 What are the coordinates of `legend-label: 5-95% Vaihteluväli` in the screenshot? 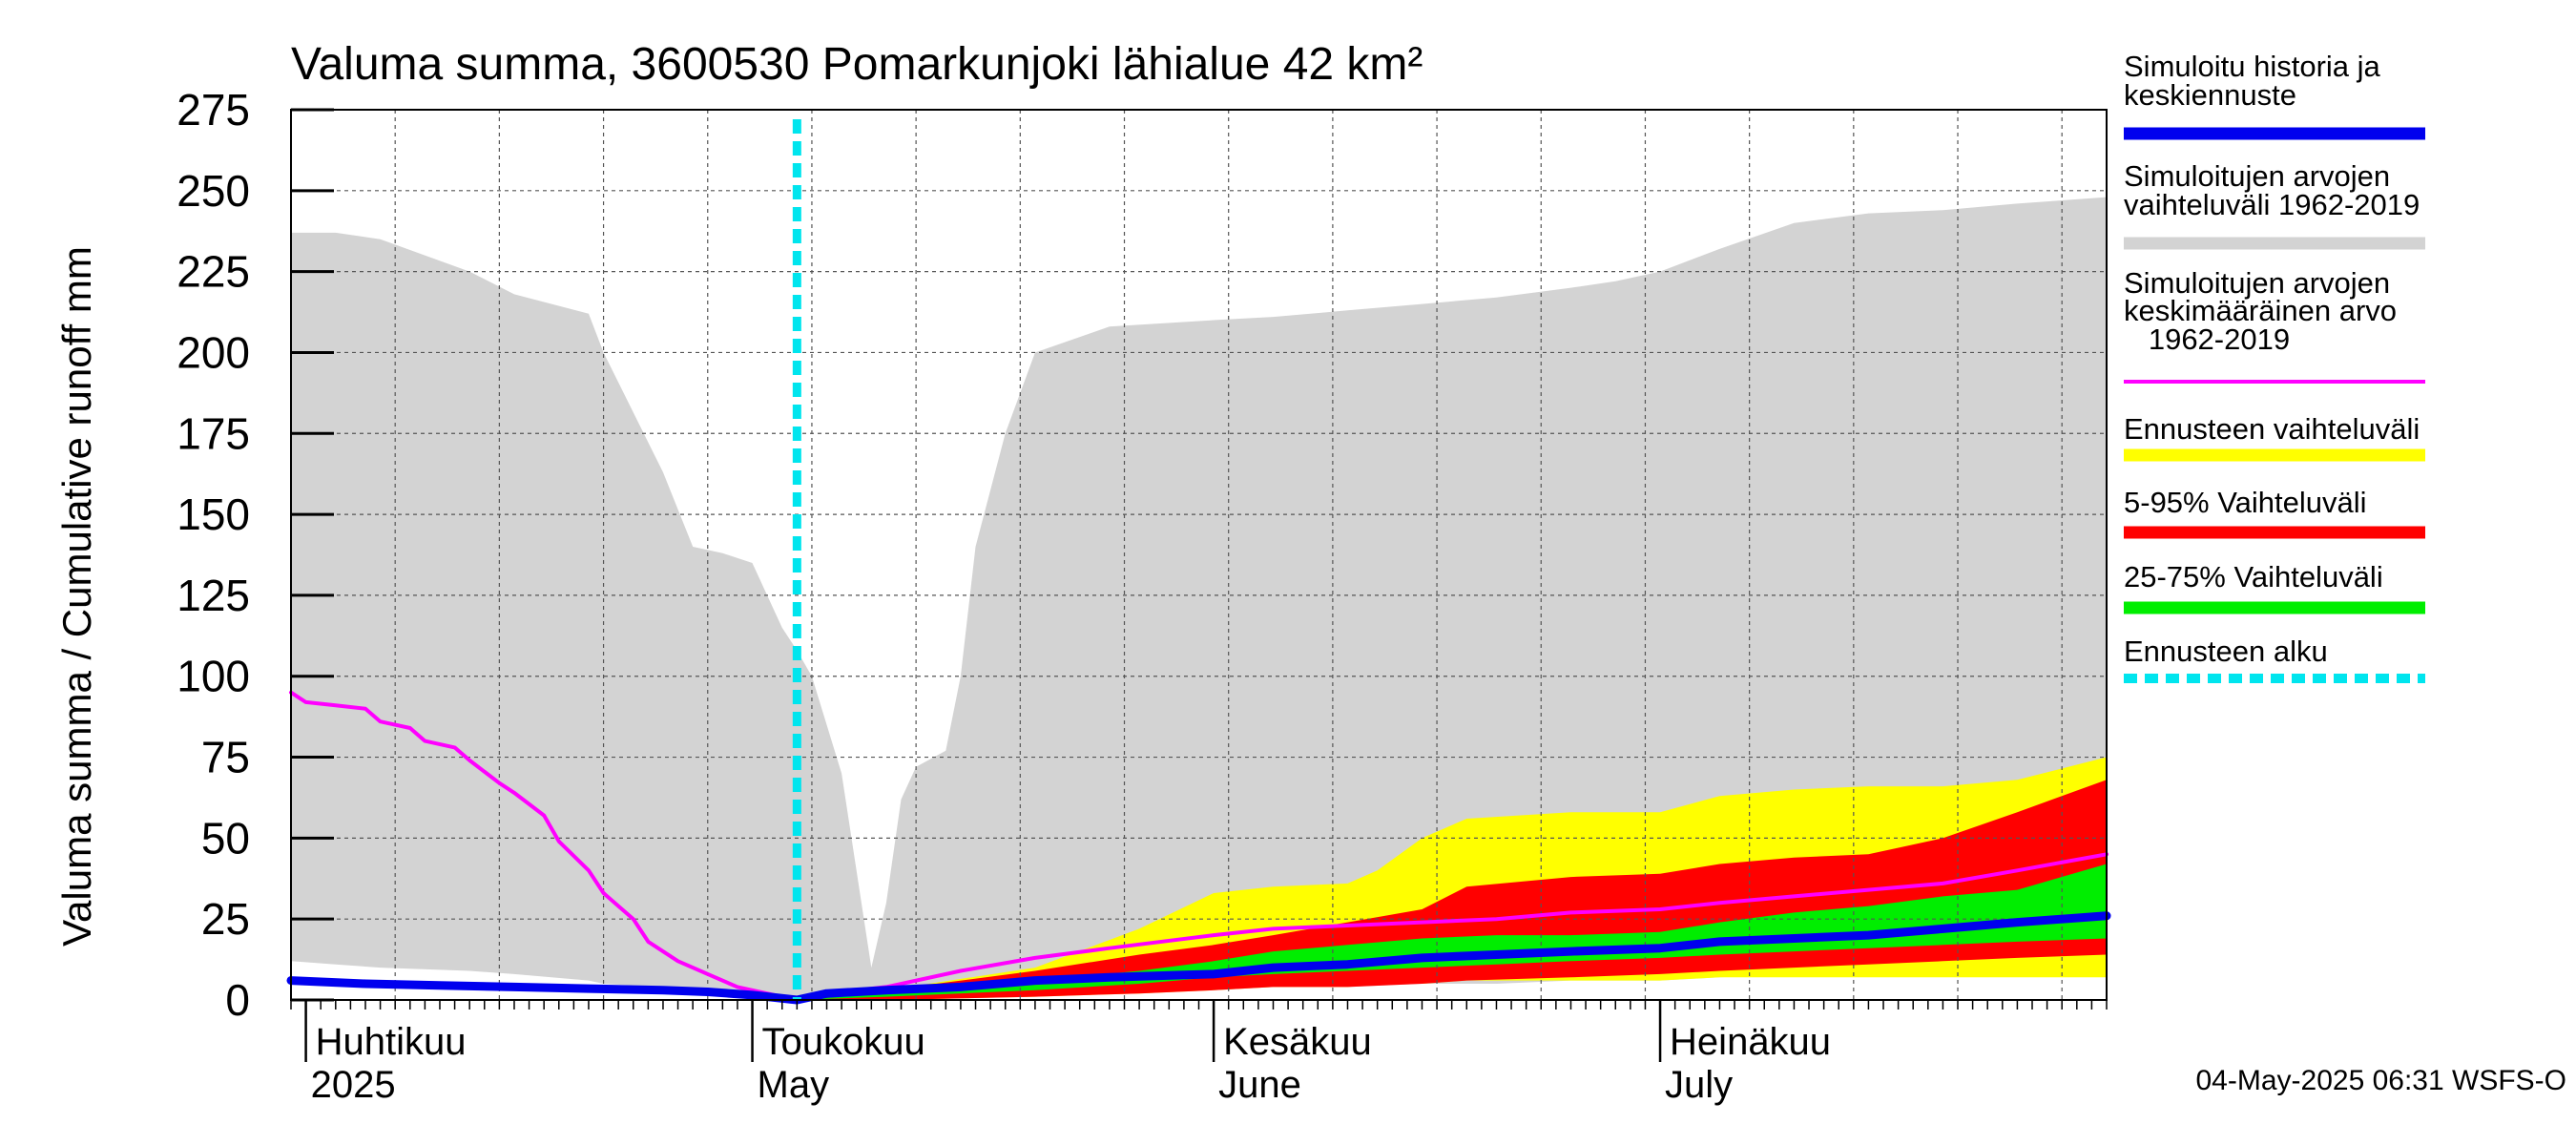 It's located at (2245, 503).